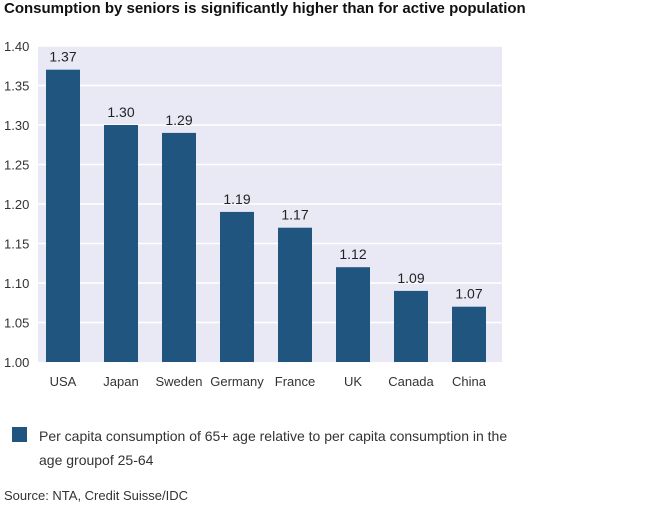 Image resolution: width=671 pixels, height=514 pixels. I want to click on x-tick-label: France, so click(295, 381).